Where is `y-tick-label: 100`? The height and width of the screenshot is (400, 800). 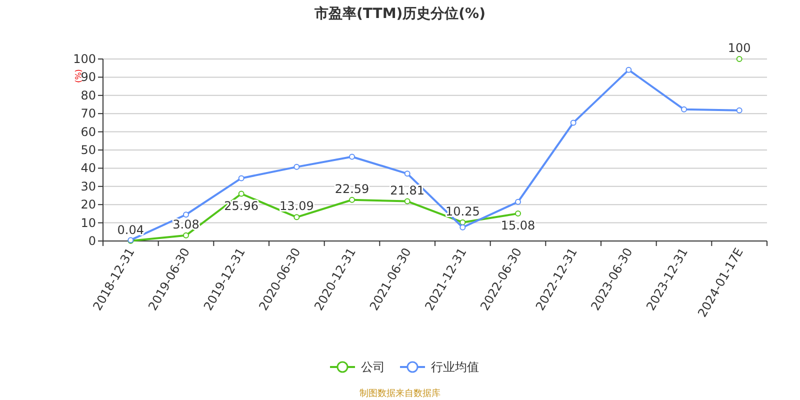 y-tick-label: 100 is located at coordinates (84, 59).